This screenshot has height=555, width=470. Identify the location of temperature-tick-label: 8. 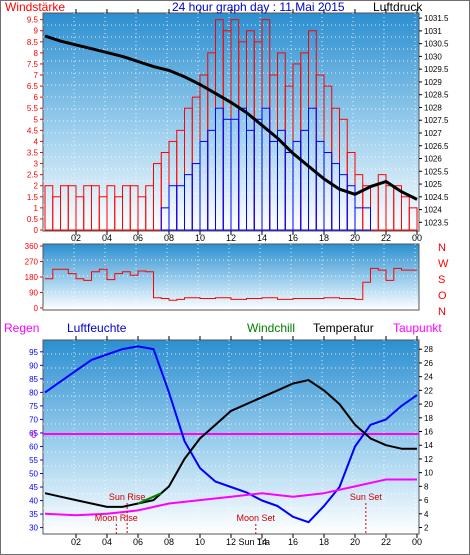
(426, 486).